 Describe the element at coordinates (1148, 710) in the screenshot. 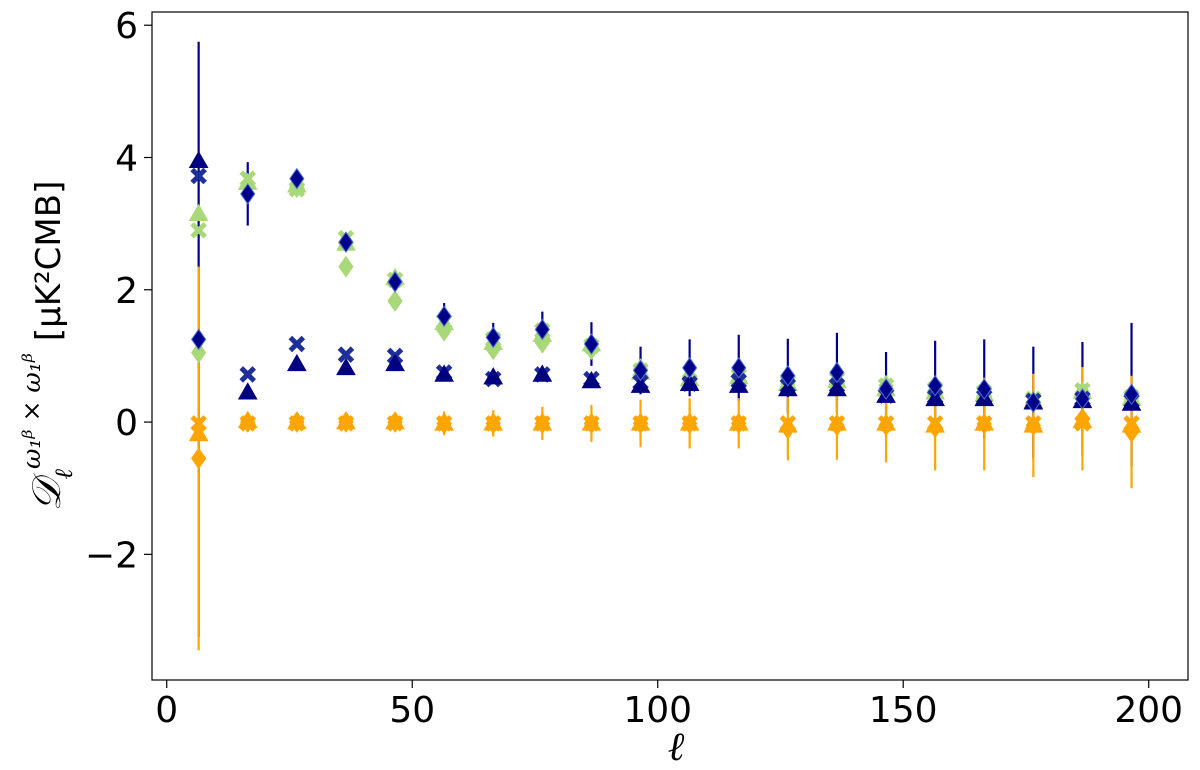

I see `x-tick-label: 200` at that location.